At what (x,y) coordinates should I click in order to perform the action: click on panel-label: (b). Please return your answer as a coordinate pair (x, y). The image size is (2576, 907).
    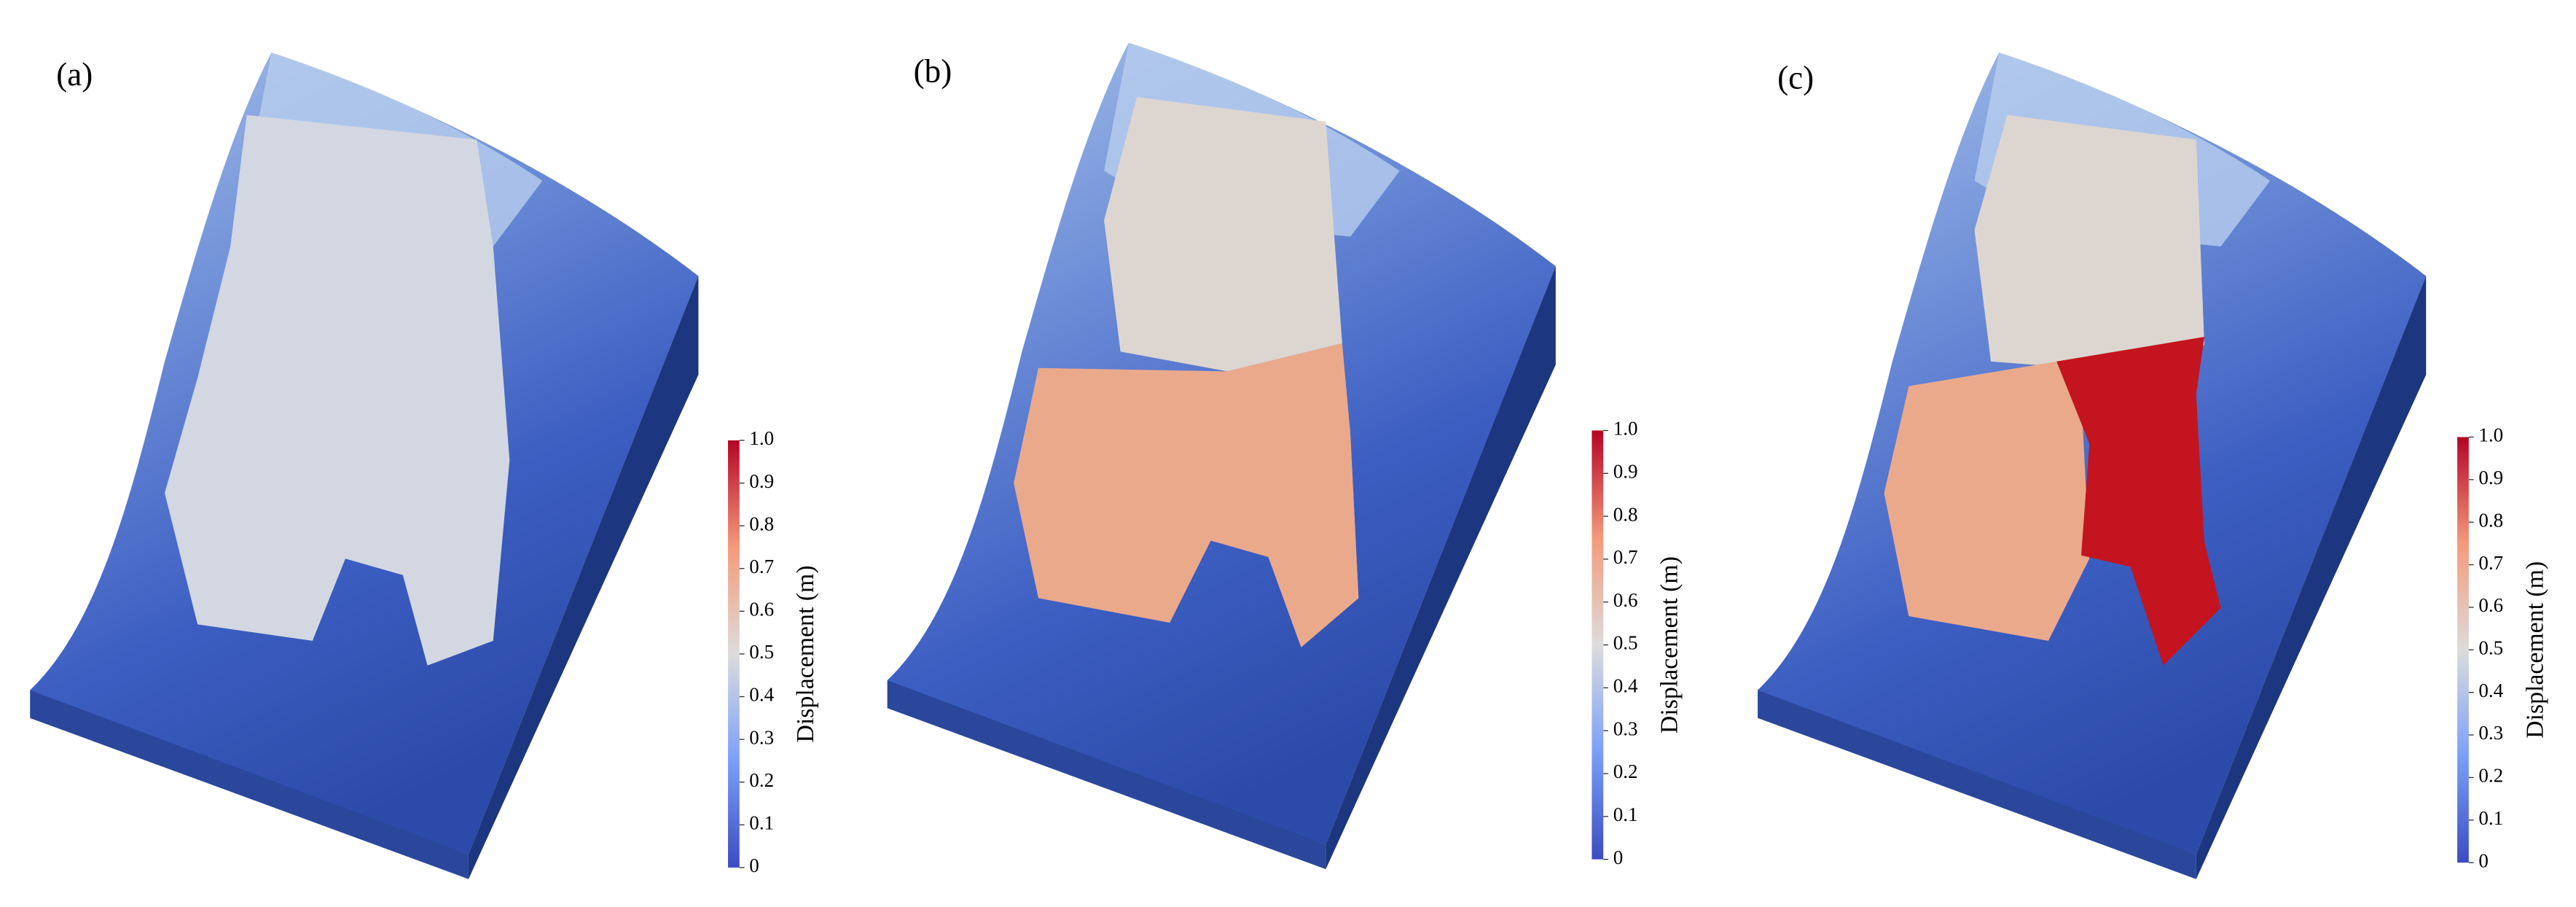
    Looking at the image, I should click on (933, 71).